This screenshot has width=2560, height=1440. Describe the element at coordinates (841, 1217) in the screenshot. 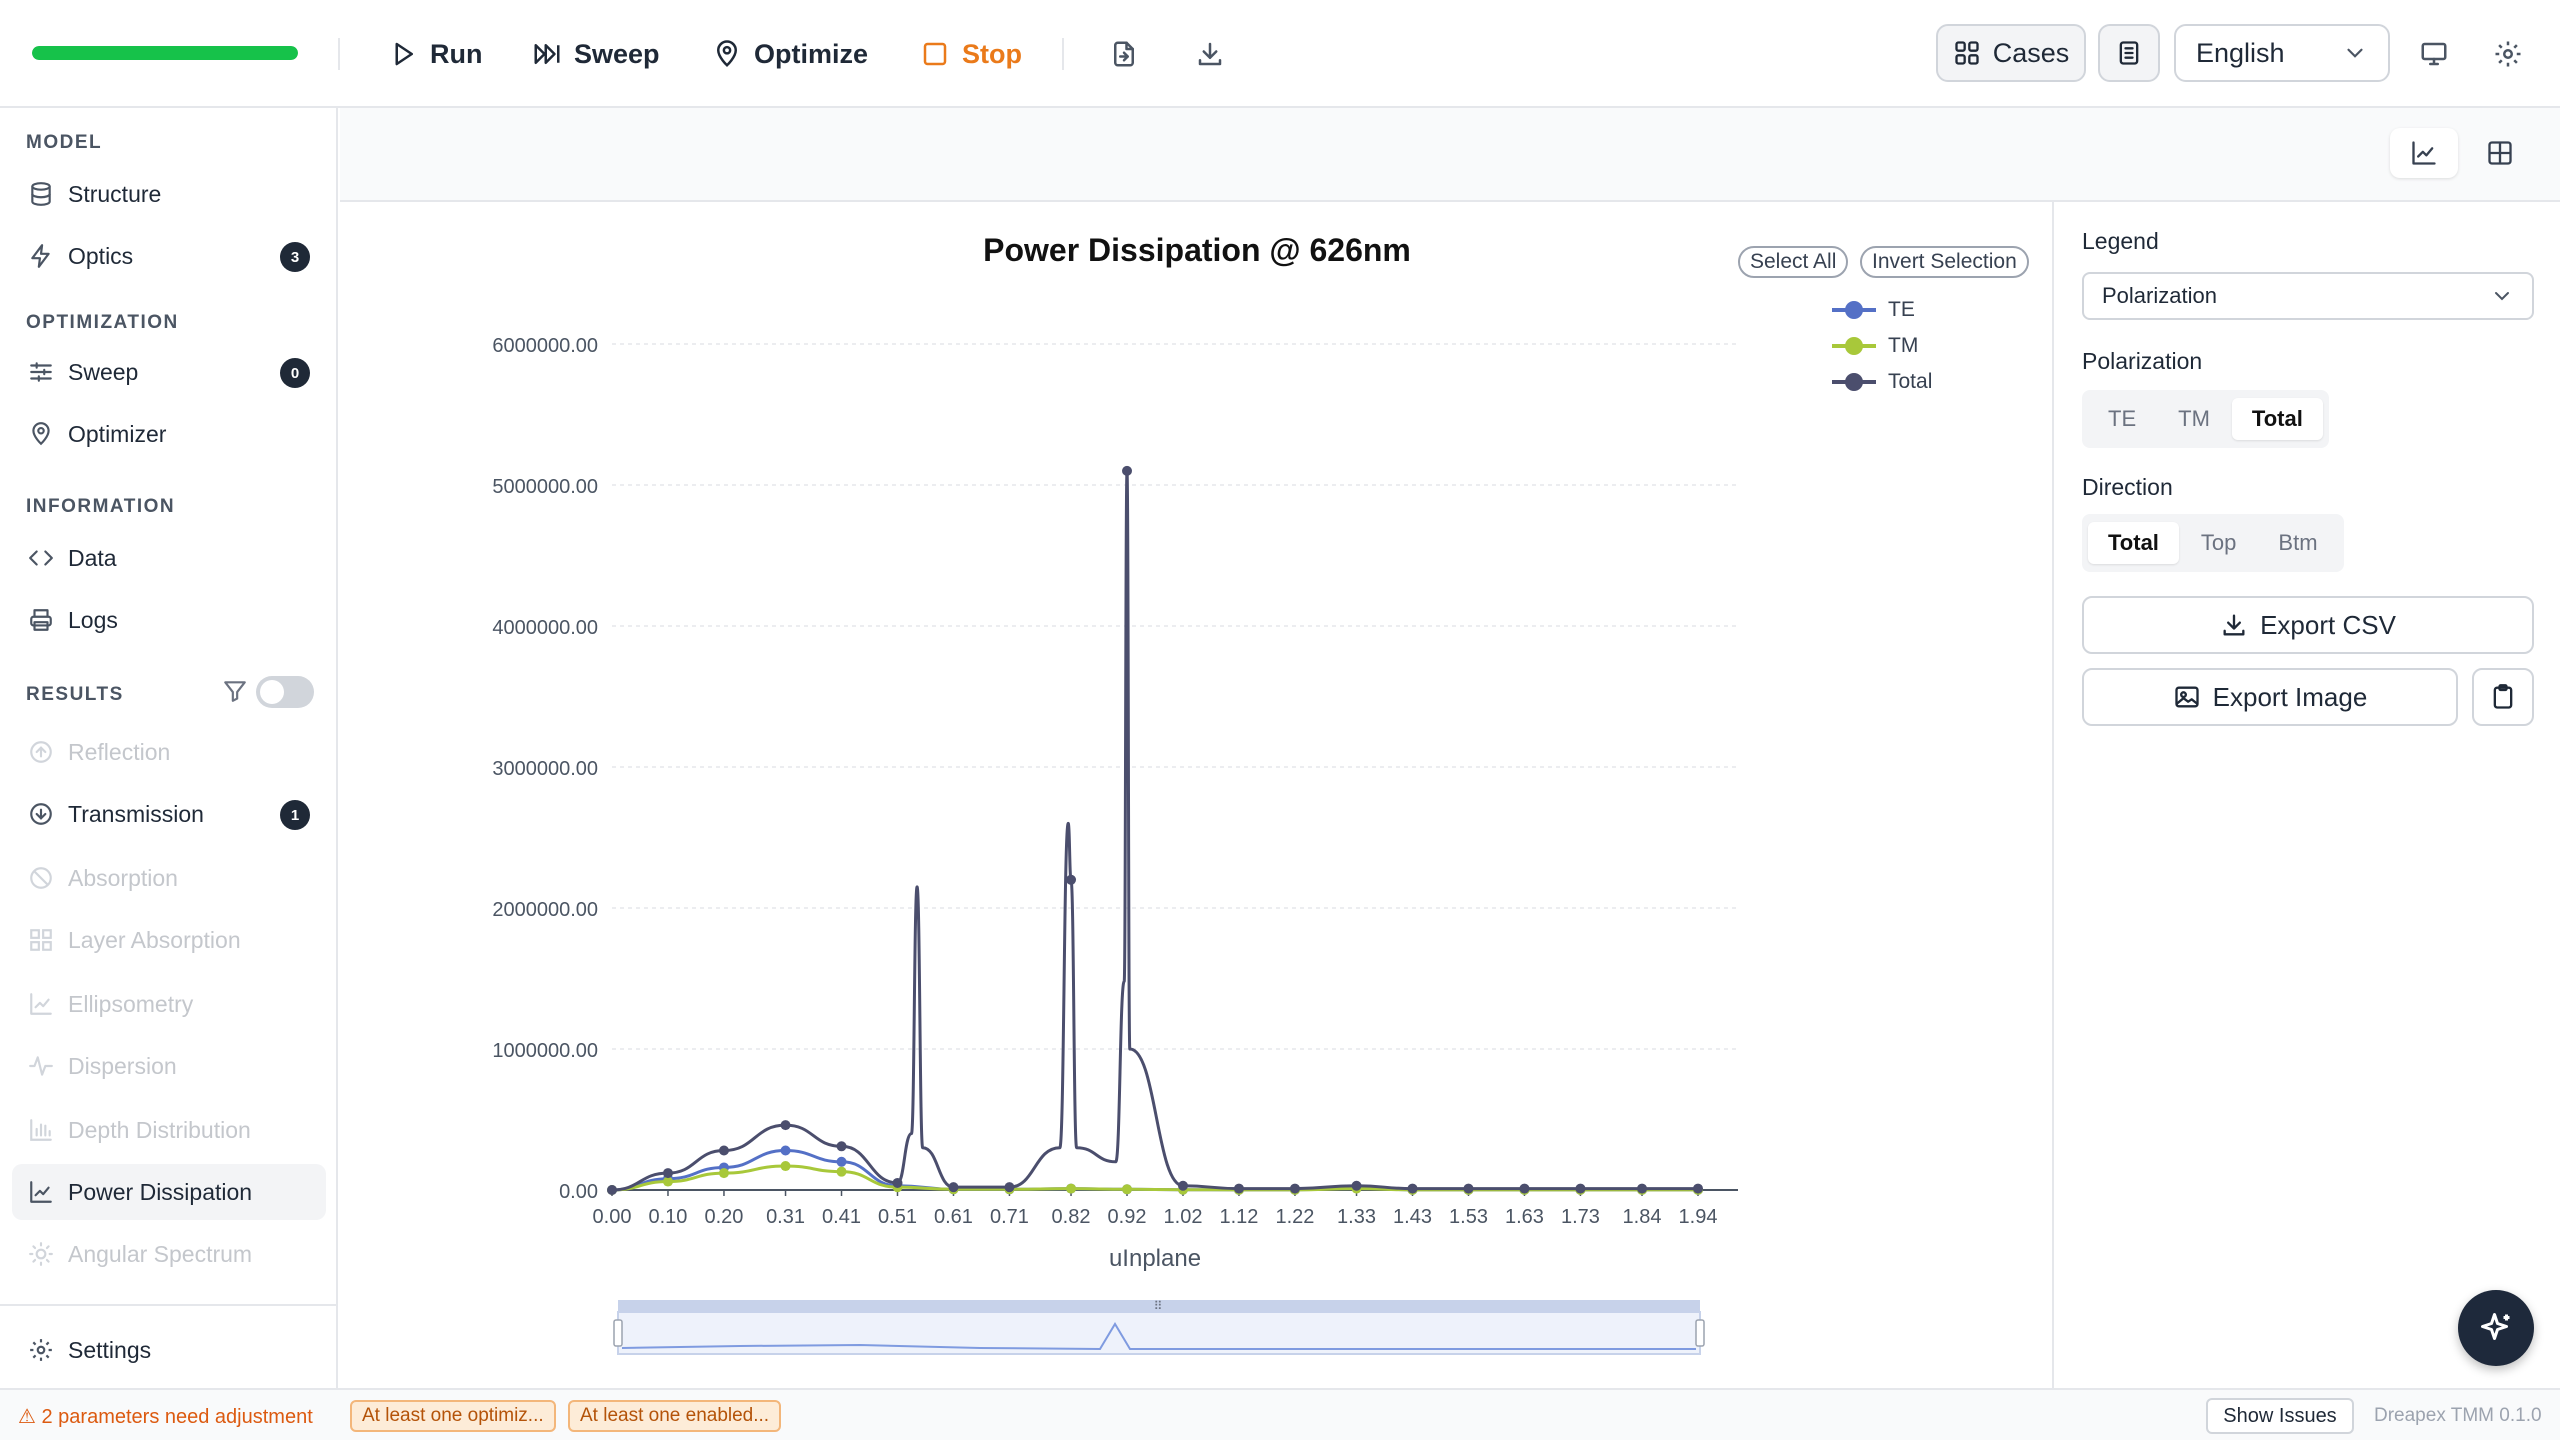

I see `x-tick-label: 0.41` at that location.